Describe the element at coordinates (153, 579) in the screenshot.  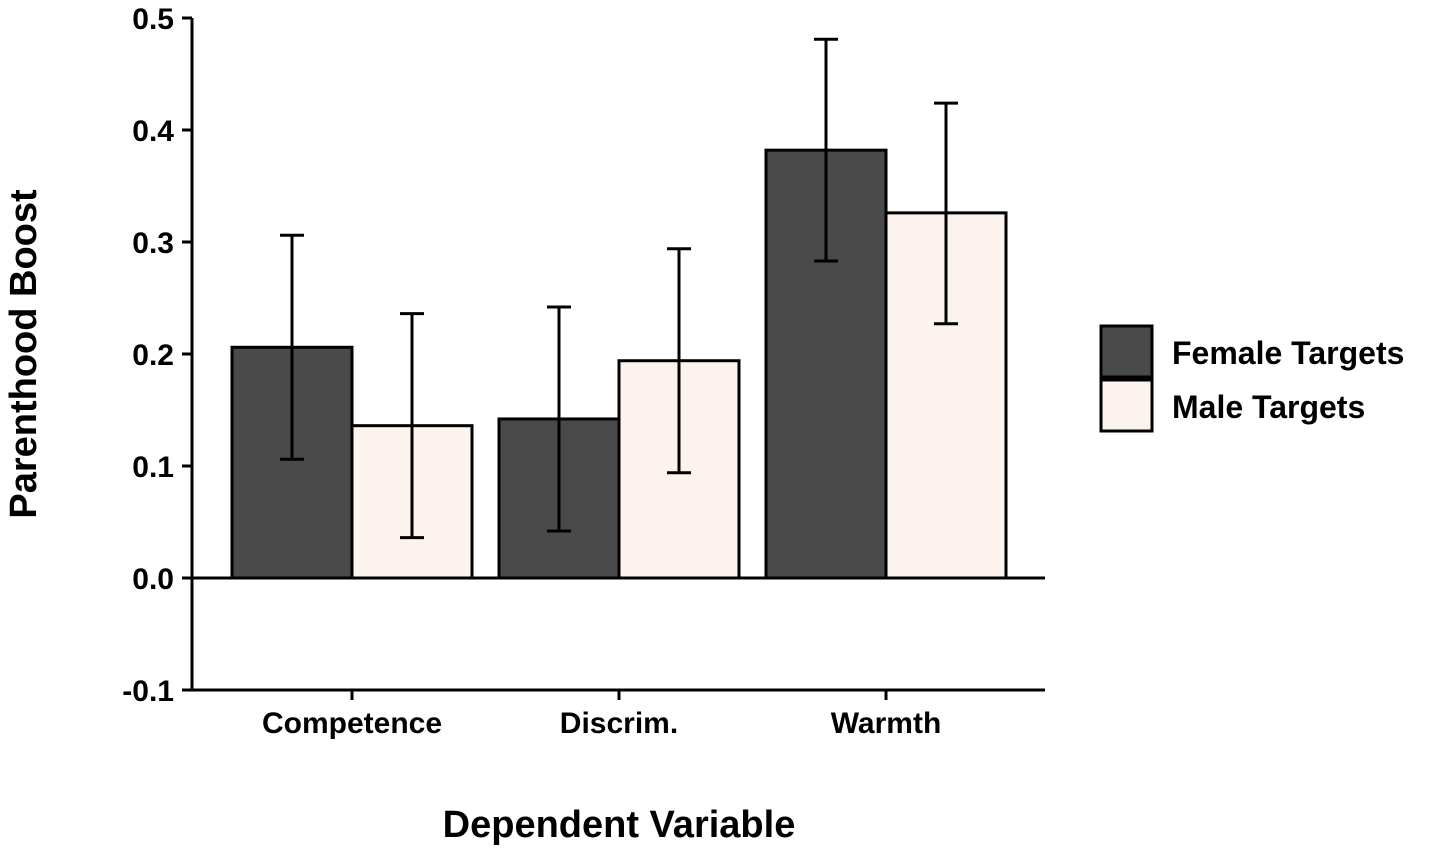
I see `y-tick-label: 0.0` at that location.